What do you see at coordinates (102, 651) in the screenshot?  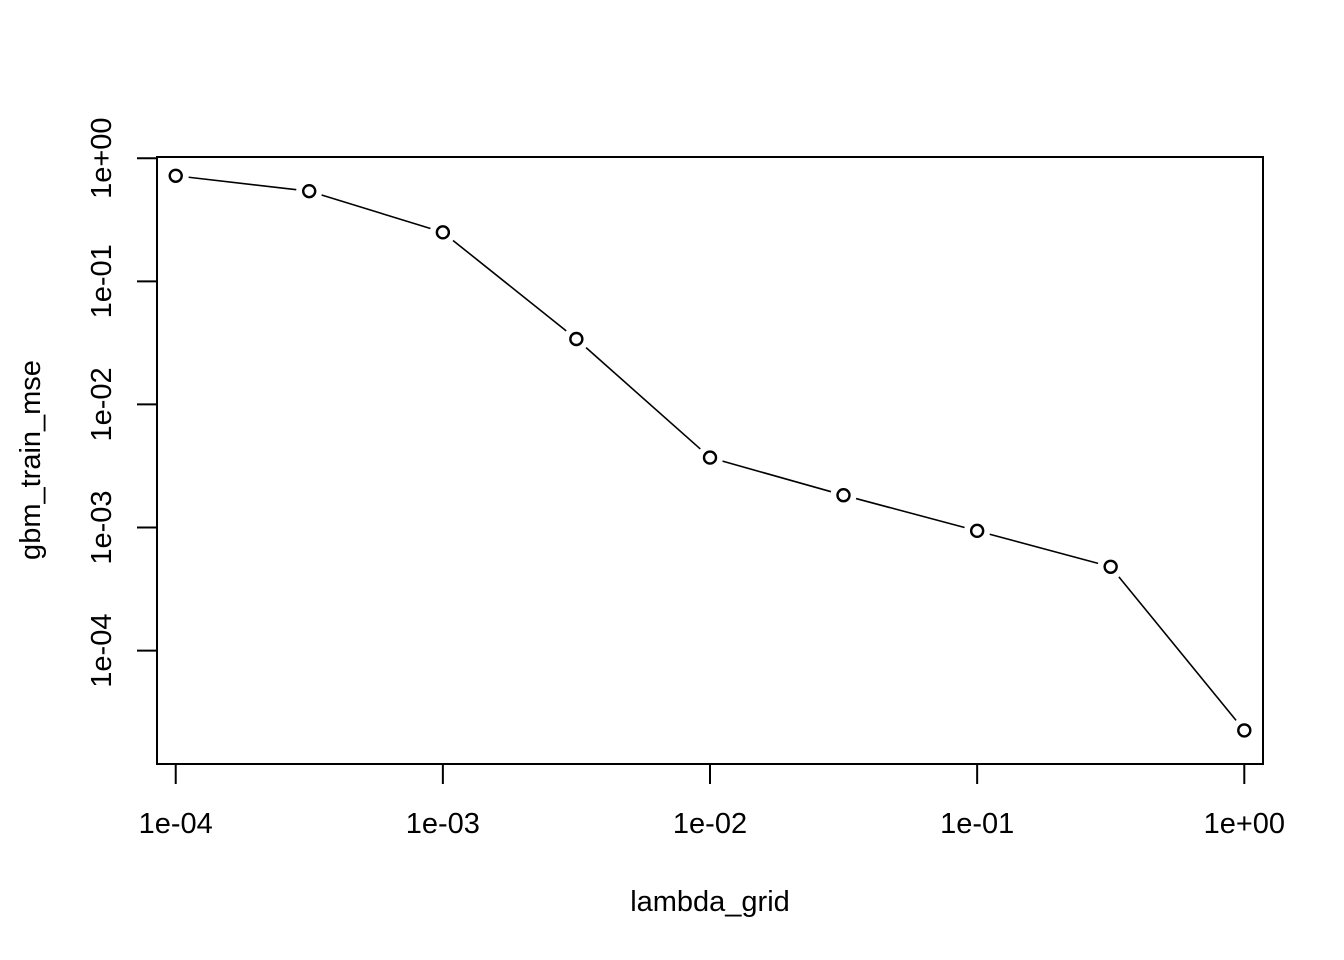 I see `y-tick-label: 1e-04` at bounding box center [102, 651].